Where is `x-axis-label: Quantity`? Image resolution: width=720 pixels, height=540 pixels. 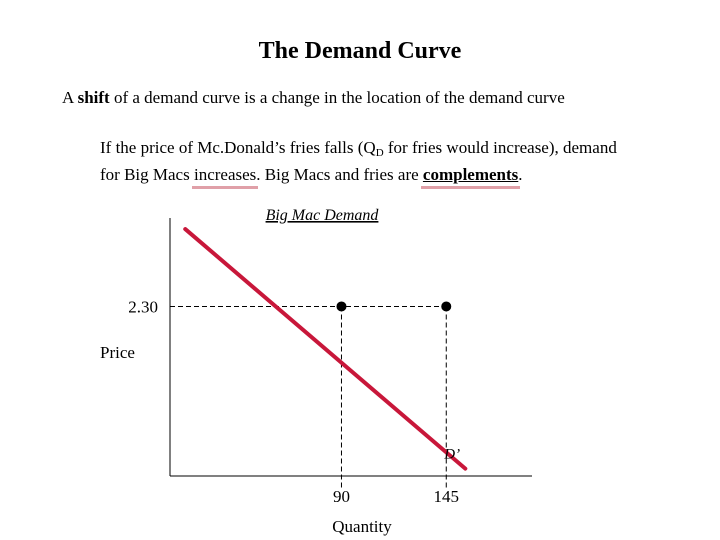
x-axis-label: Quantity is located at coordinates (362, 526).